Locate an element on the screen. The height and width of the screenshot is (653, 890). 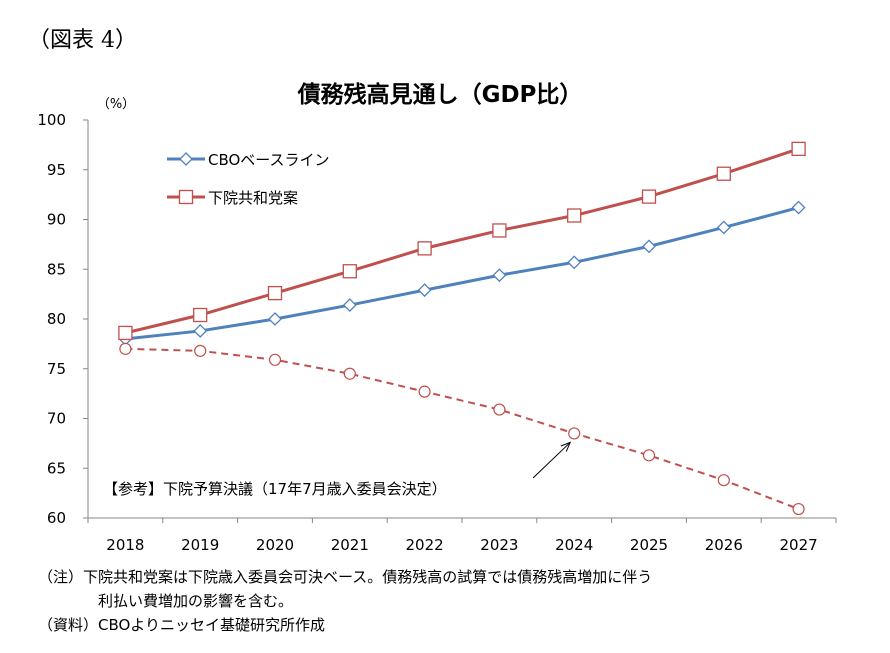
x-tick-label: 2018 is located at coordinates (125, 545).